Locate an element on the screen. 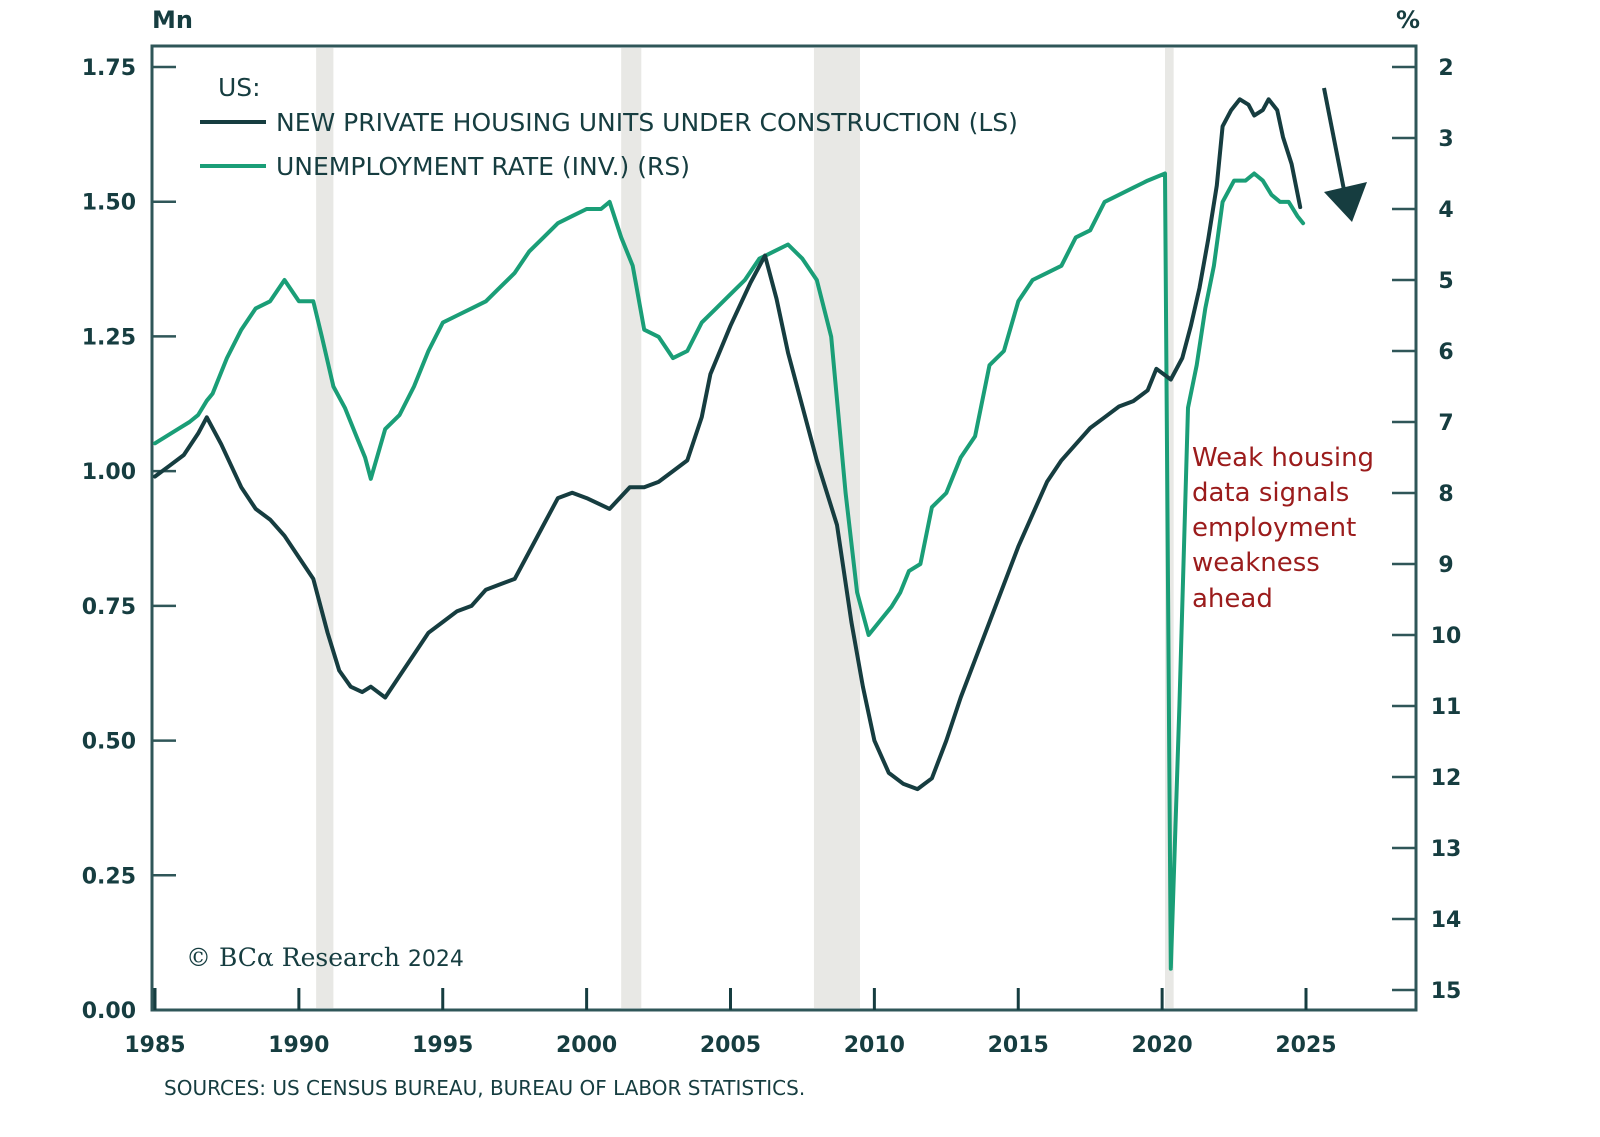  right-tick-label: 9 is located at coordinates (1445, 565).